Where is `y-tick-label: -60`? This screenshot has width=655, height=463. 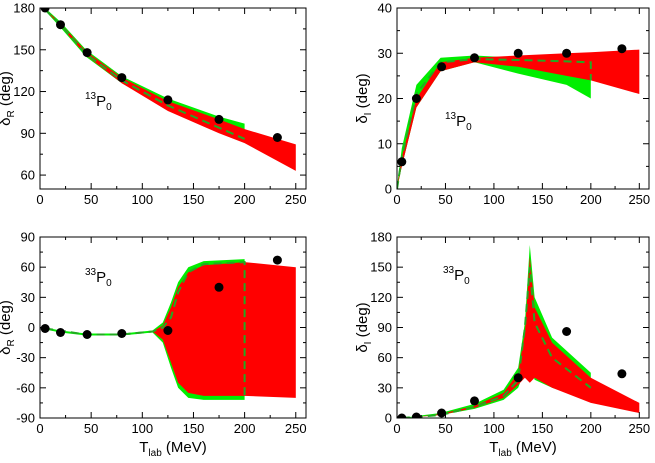 y-tick-label: -60 is located at coordinates (25, 387).